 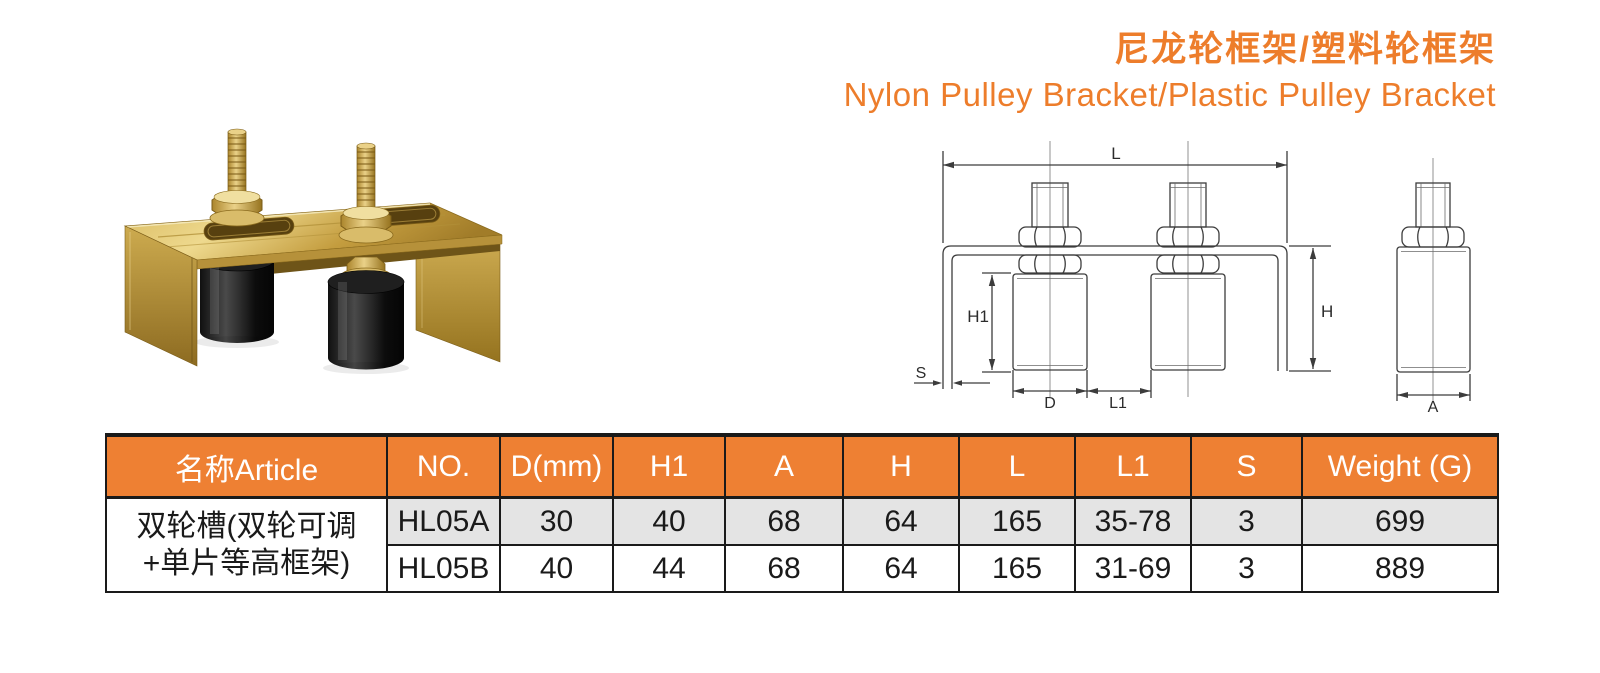 I want to click on dimension-S: S, so click(x=952, y=375).